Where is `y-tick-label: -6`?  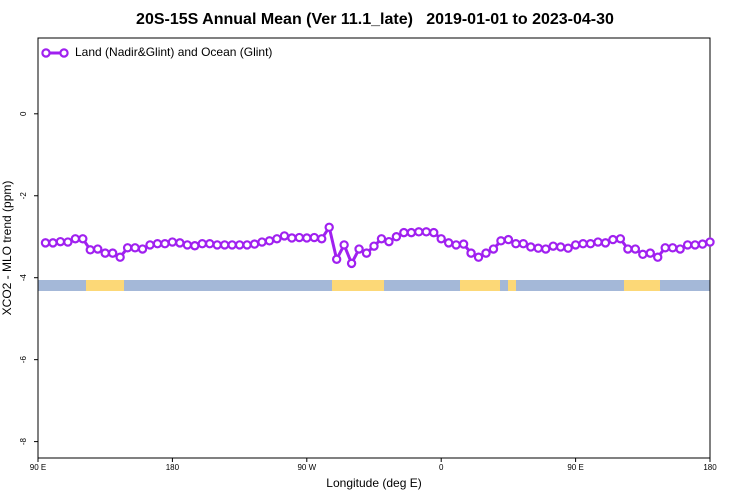
y-tick-label: -6 is located at coordinates (23, 360).